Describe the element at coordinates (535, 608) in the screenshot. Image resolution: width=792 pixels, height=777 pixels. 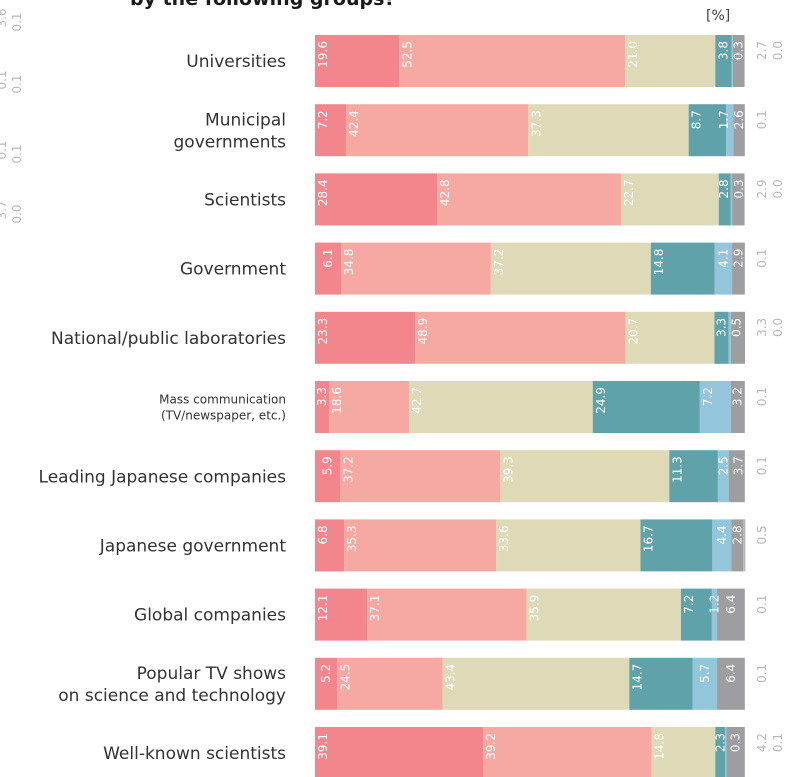
I see `bar-value-label: 35.9` at that location.